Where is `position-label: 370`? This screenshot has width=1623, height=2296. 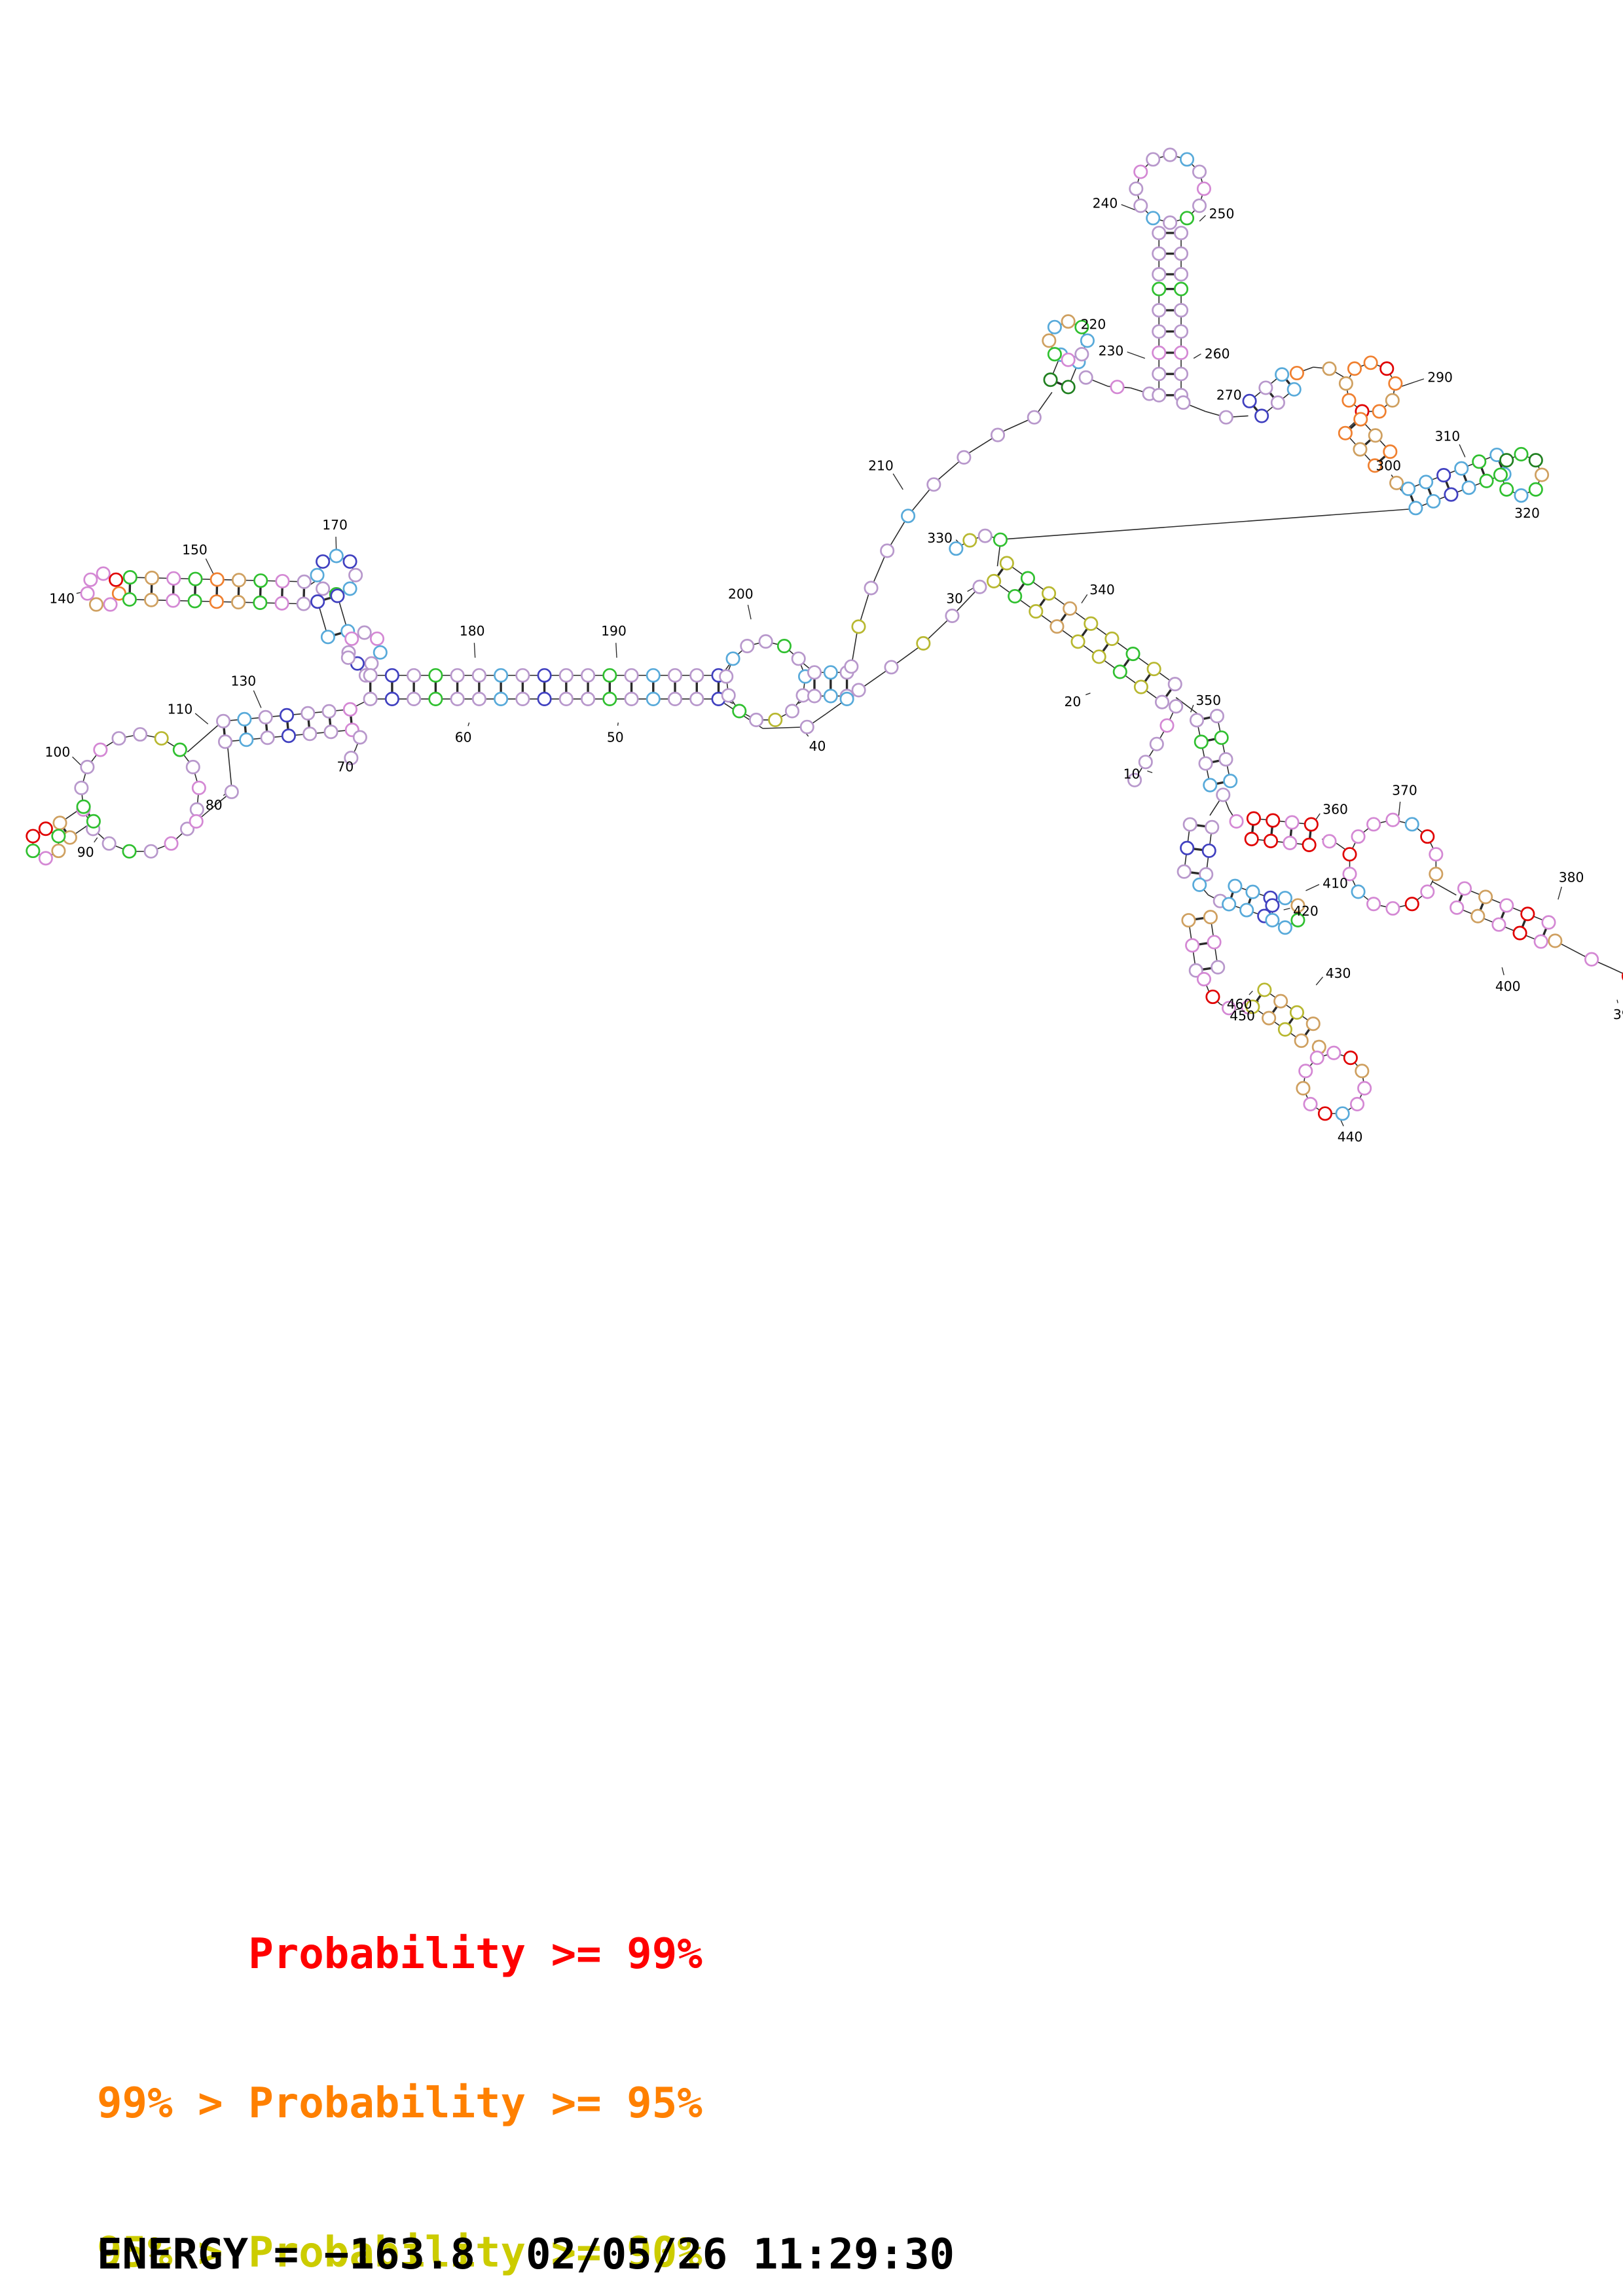
position-label: 370 is located at coordinates (1404, 790).